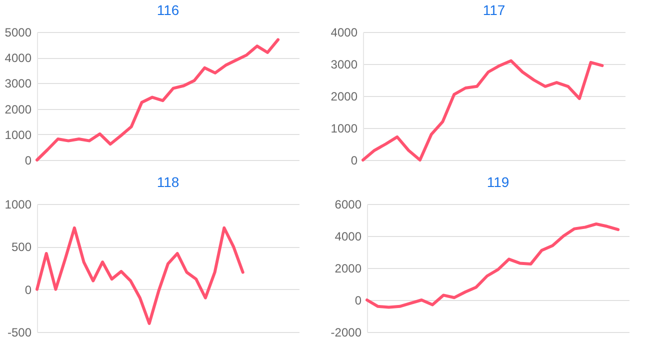 The image size is (652, 343). Describe the element at coordinates (168, 182) in the screenshot. I see `chart-title: 118` at that location.